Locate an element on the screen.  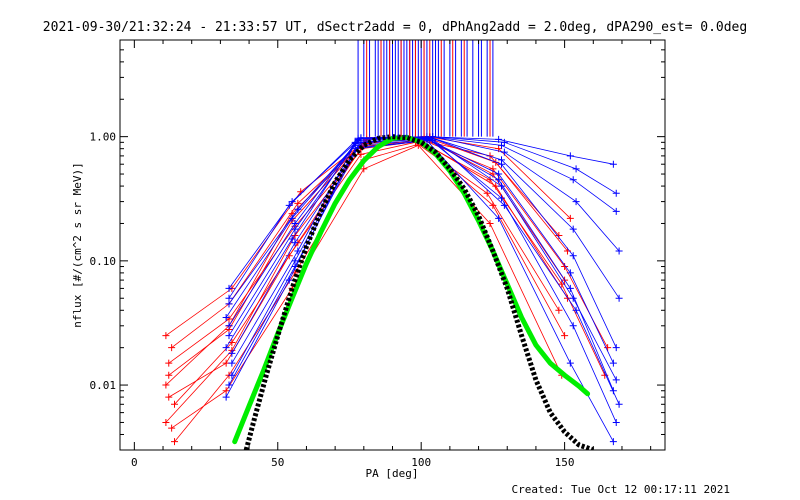
y-tick-label: 1.00 is located at coordinates (103, 137).